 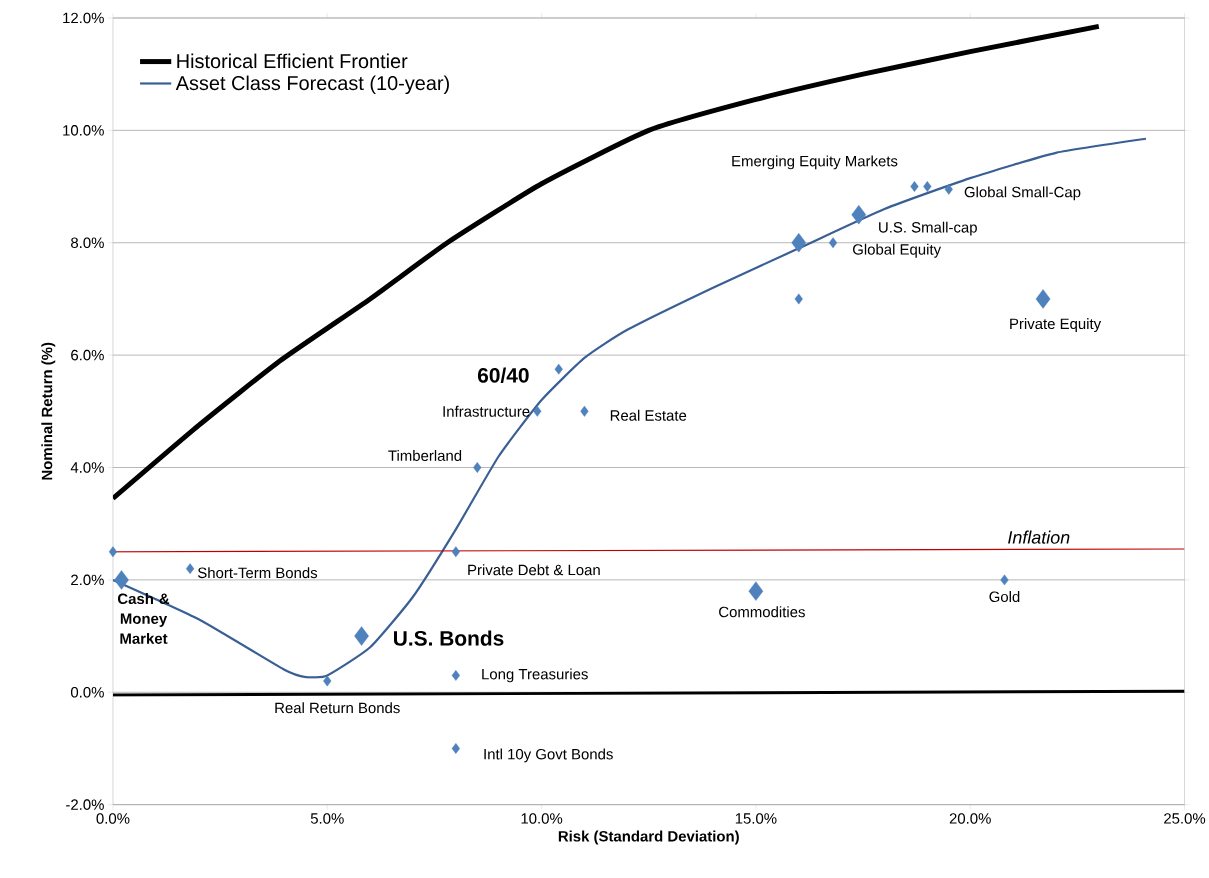 What do you see at coordinates (48, 411) in the screenshot?
I see `y-axis-title: Nominal Return (%)` at bounding box center [48, 411].